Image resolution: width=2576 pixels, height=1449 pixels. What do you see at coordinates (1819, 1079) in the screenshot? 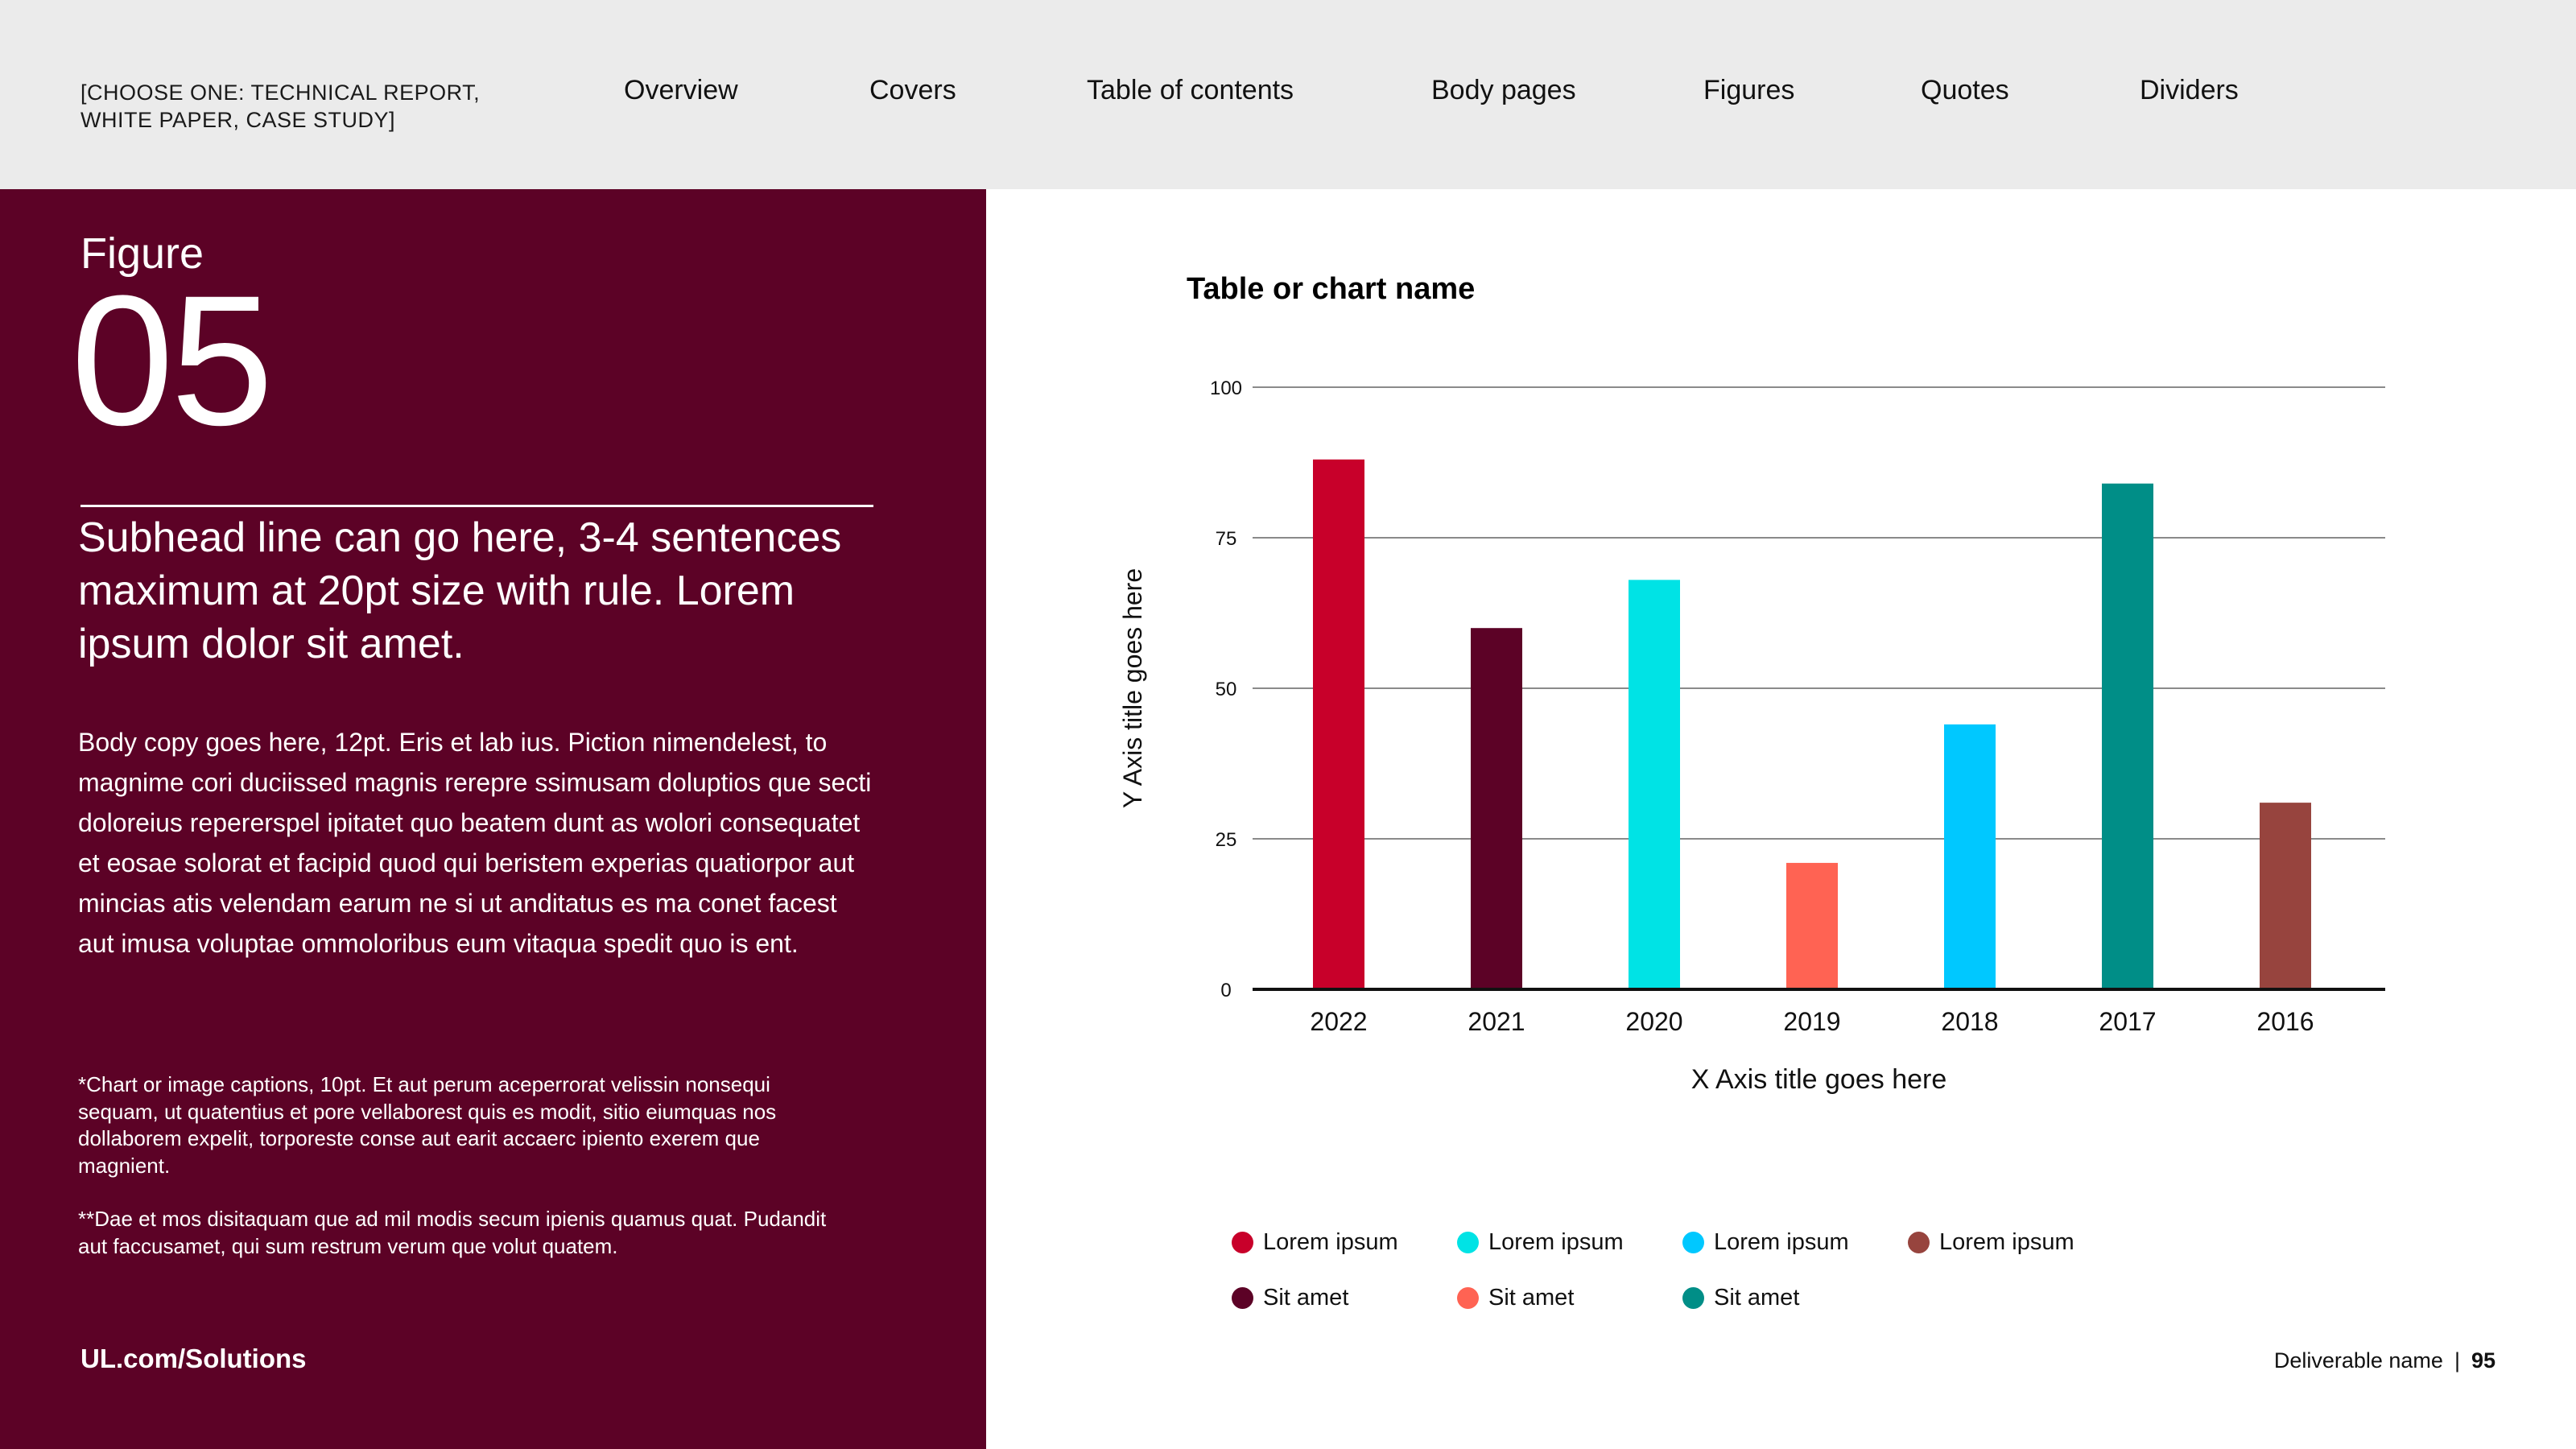
I see `x-axis-title: X Axis title goes here` at bounding box center [1819, 1079].